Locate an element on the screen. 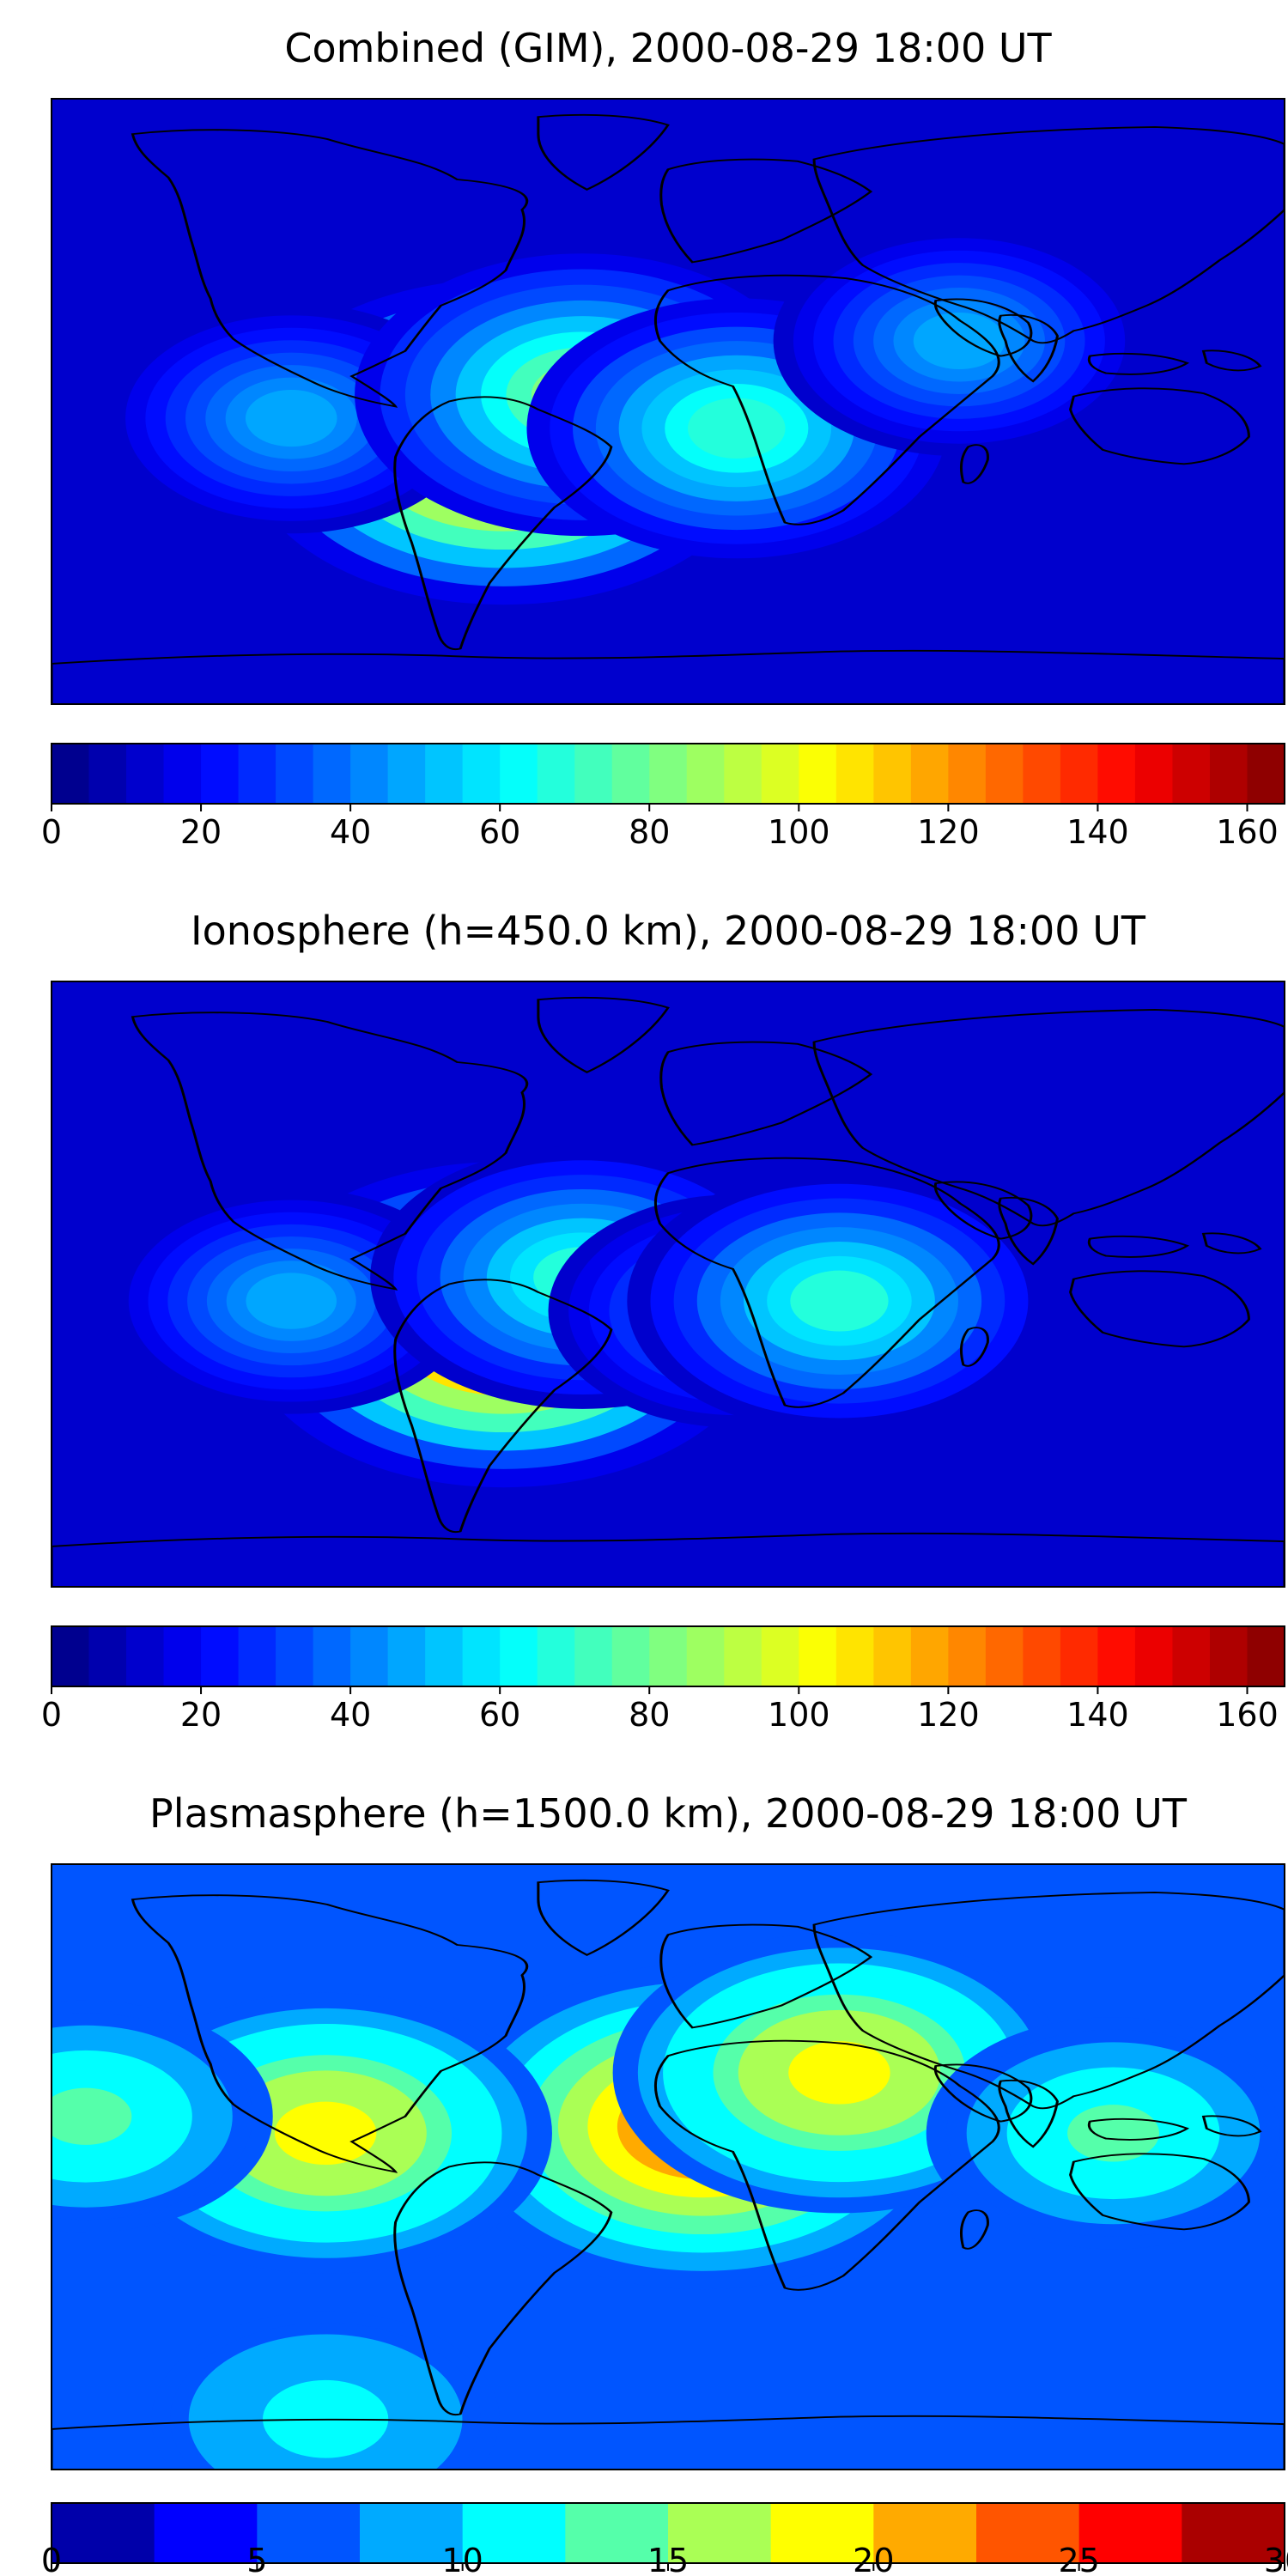  colorbar: 0 20 40 60 80 100 120 140 160 is located at coordinates (663, 797).